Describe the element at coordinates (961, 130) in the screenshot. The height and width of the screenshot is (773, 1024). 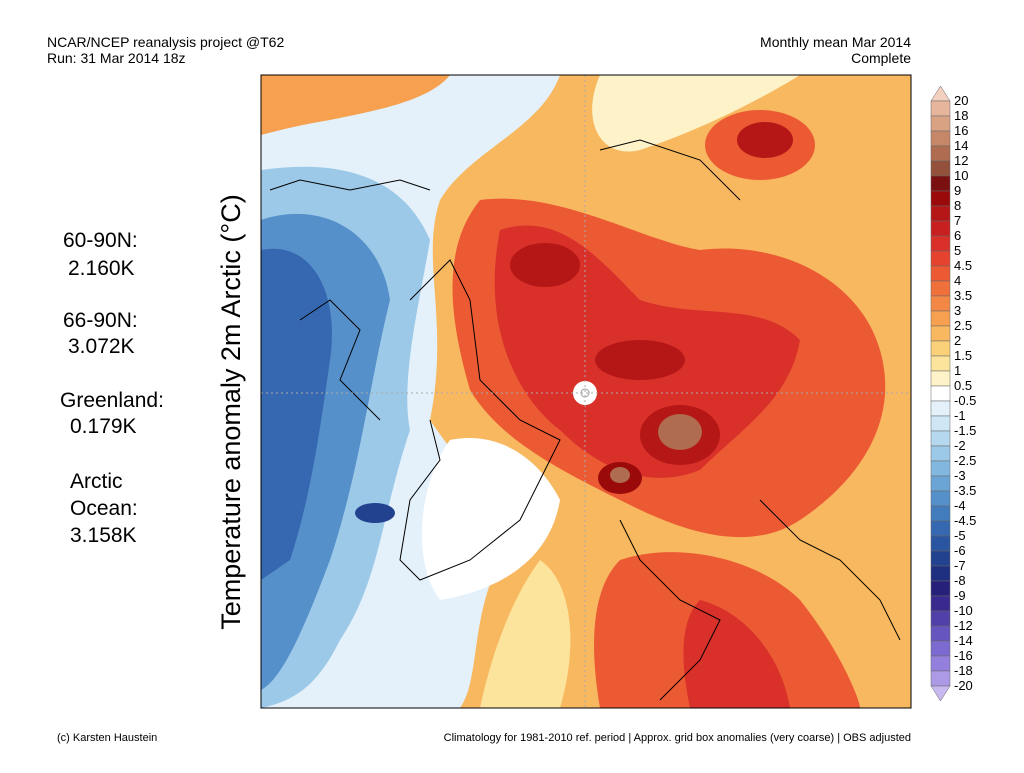
I see `colorbar-label: 16` at that location.